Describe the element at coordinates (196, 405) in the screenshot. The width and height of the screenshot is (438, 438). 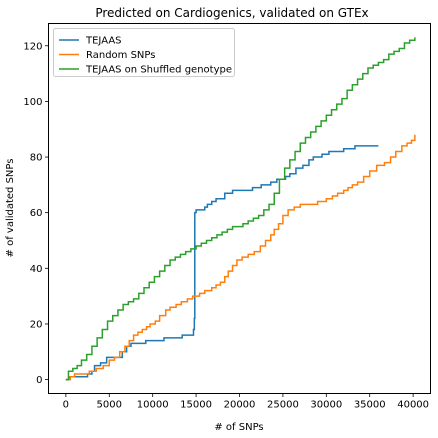
I see `x-tick-label: 15000` at that location.